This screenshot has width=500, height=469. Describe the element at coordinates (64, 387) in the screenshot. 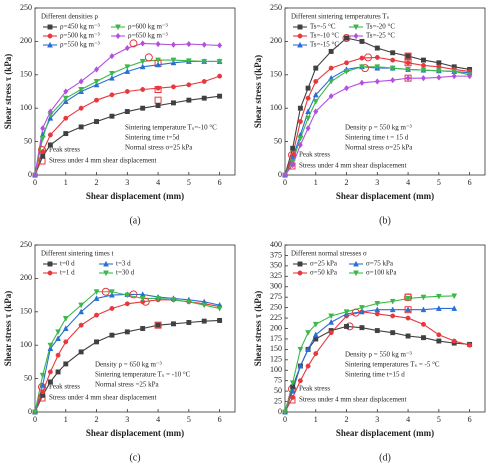

I see `legend-label: Peak stress` at that location.